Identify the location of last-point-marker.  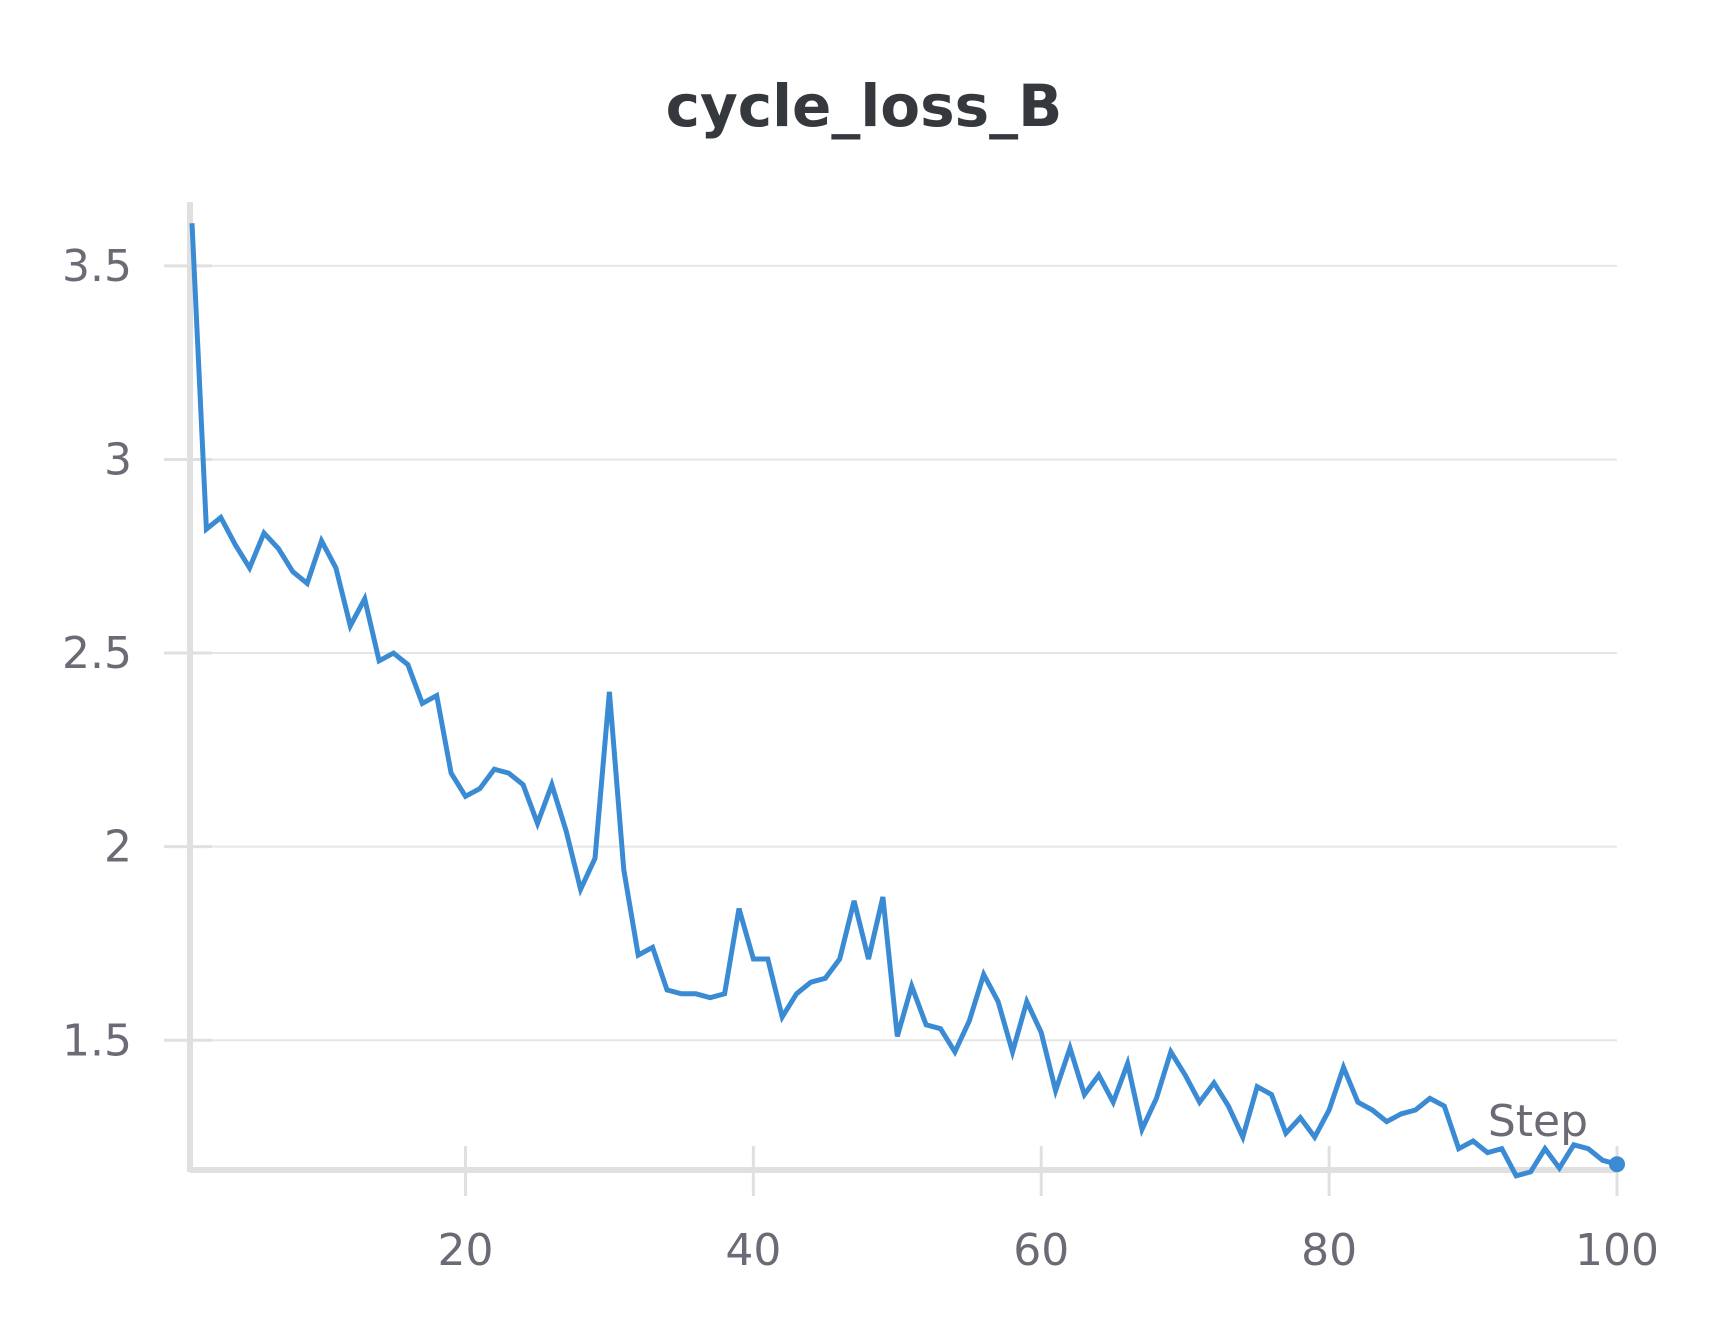
(1617, 1164).